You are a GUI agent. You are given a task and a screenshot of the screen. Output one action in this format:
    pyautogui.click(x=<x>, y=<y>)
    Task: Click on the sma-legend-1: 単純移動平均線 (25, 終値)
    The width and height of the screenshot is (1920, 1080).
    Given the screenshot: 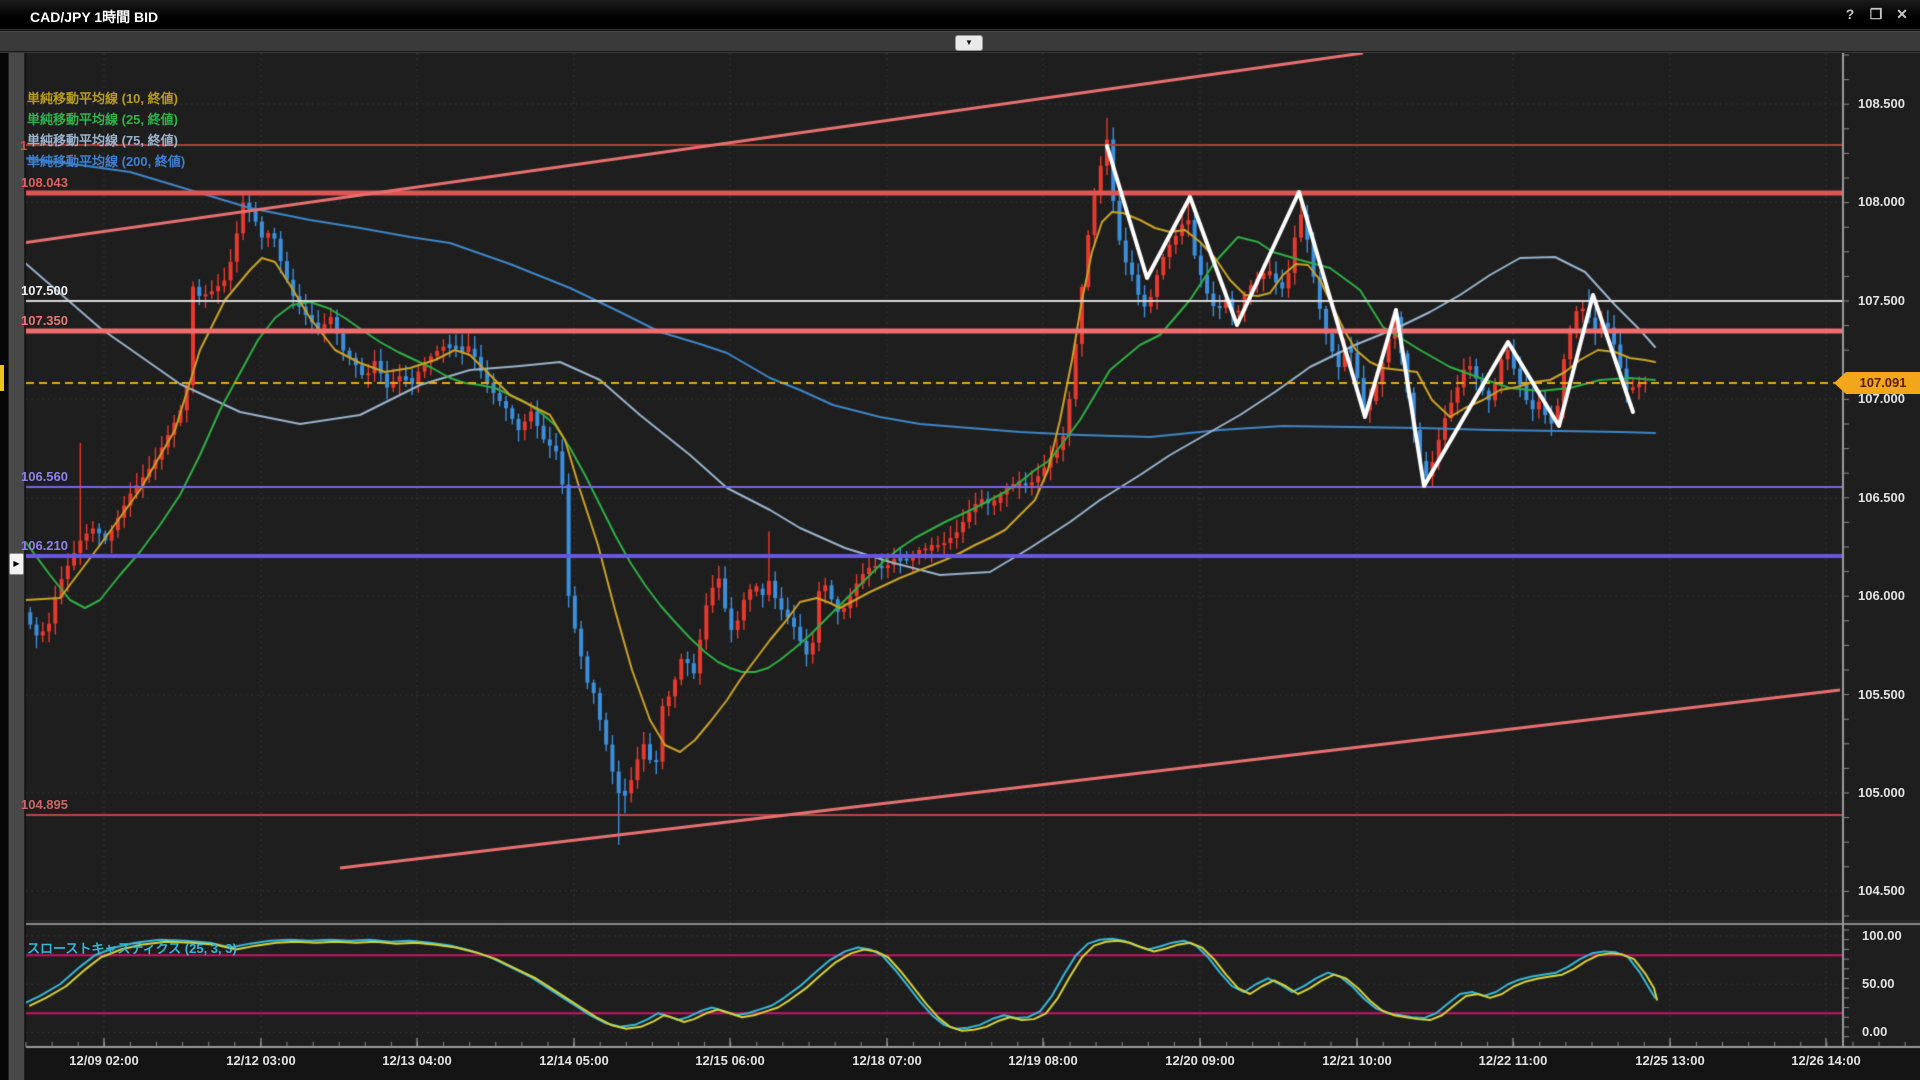 What is the action you would take?
    pyautogui.click(x=102, y=119)
    